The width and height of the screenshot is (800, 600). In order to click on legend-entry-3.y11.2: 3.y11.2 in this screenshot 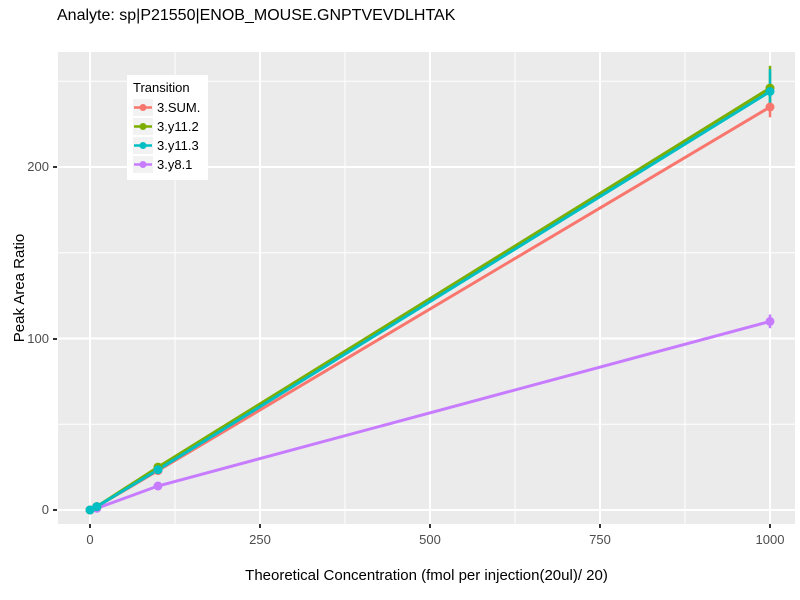, I will do `click(166, 126)`.